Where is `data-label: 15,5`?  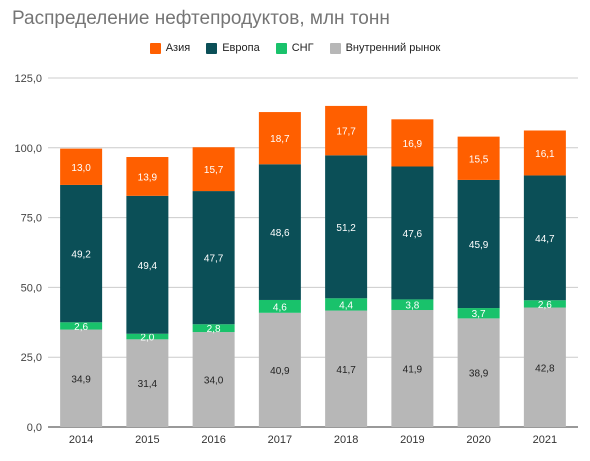
data-label: 15,5 is located at coordinates (479, 159).